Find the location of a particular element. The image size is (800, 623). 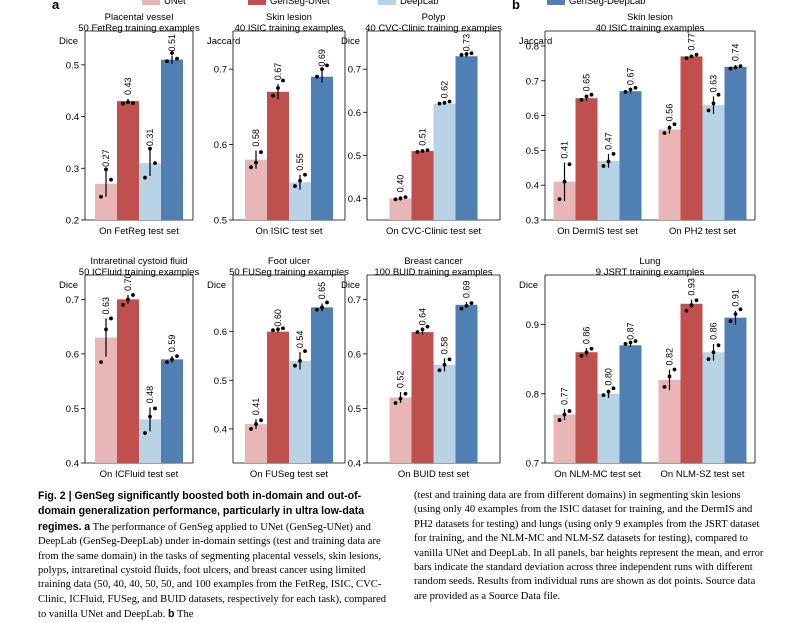

caption-panel-b-label: b is located at coordinates (171, 614).